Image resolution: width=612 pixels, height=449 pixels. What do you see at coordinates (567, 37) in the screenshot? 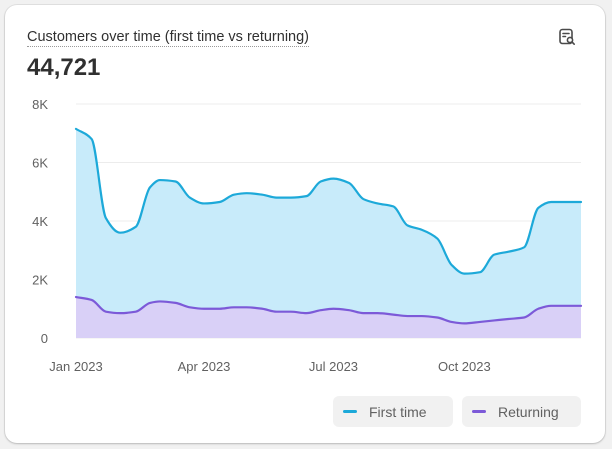
I see `analytics-search-icon` at bounding box center [567, 37].